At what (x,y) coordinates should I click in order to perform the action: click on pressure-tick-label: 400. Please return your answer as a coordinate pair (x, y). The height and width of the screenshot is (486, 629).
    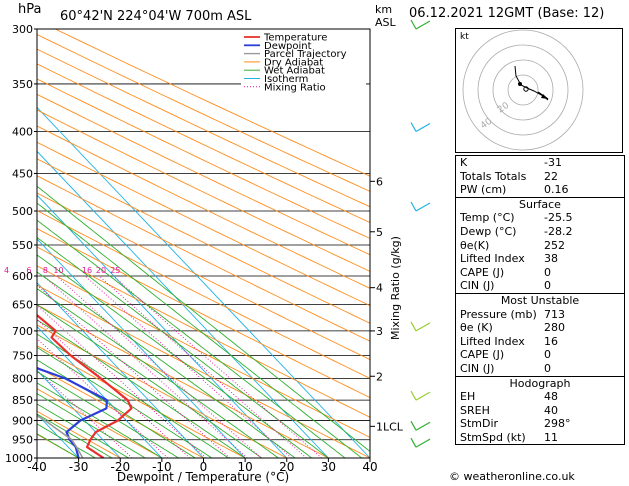
    Looking at the image, I should click on (22, 132).